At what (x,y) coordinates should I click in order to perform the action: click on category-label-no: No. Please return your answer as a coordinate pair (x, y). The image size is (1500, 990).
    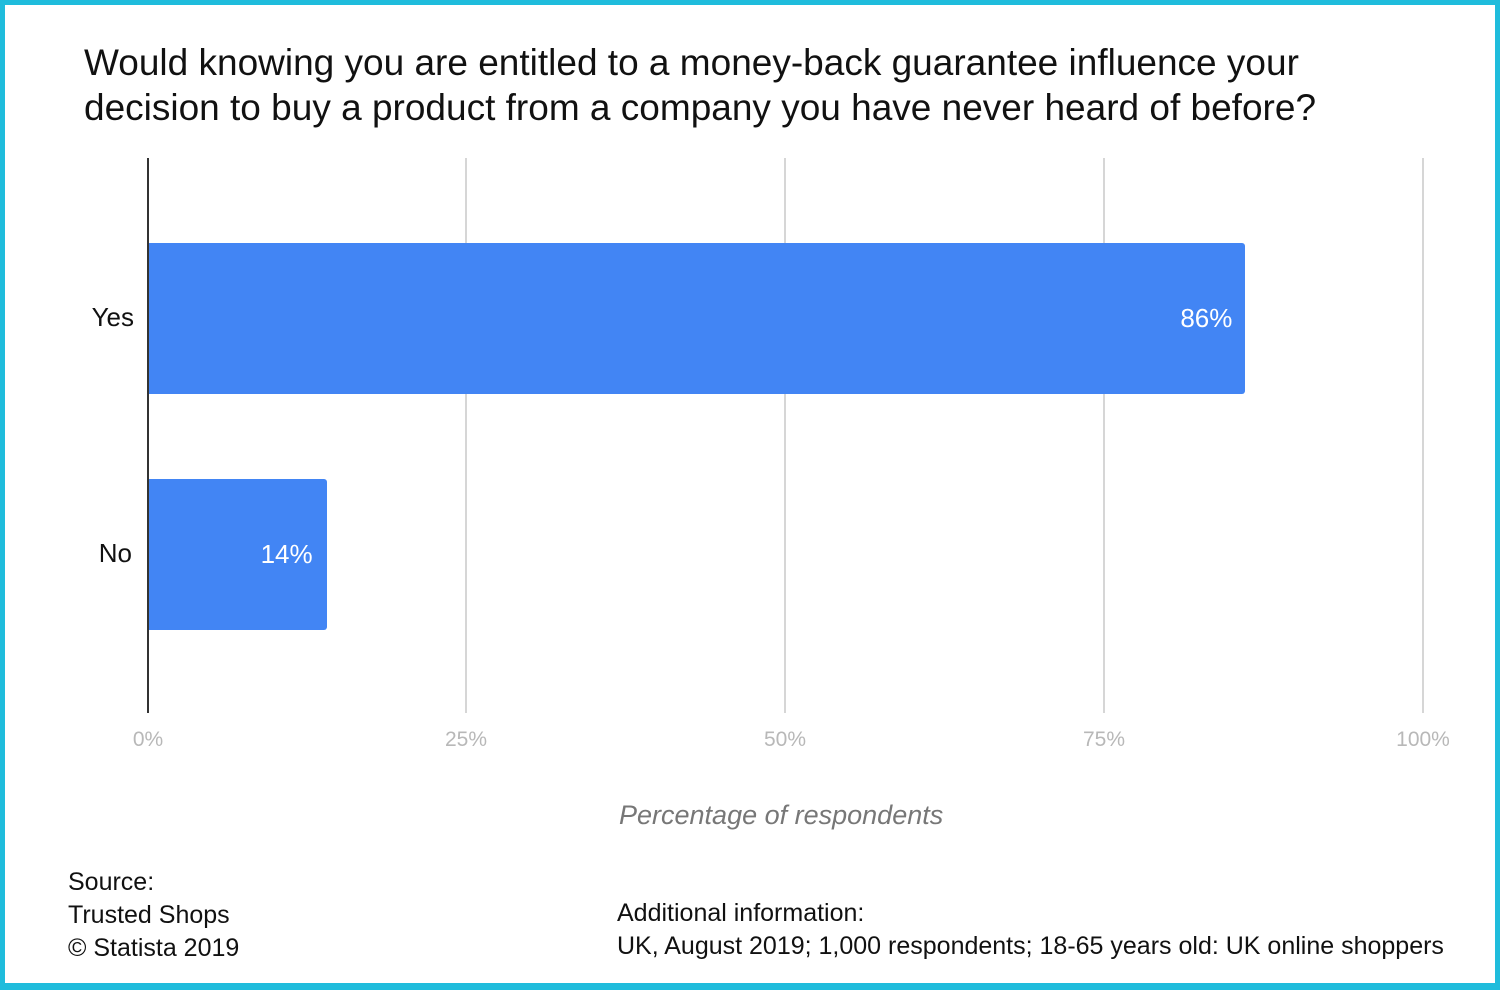
    Looking at the image, I should click on (115, 553).